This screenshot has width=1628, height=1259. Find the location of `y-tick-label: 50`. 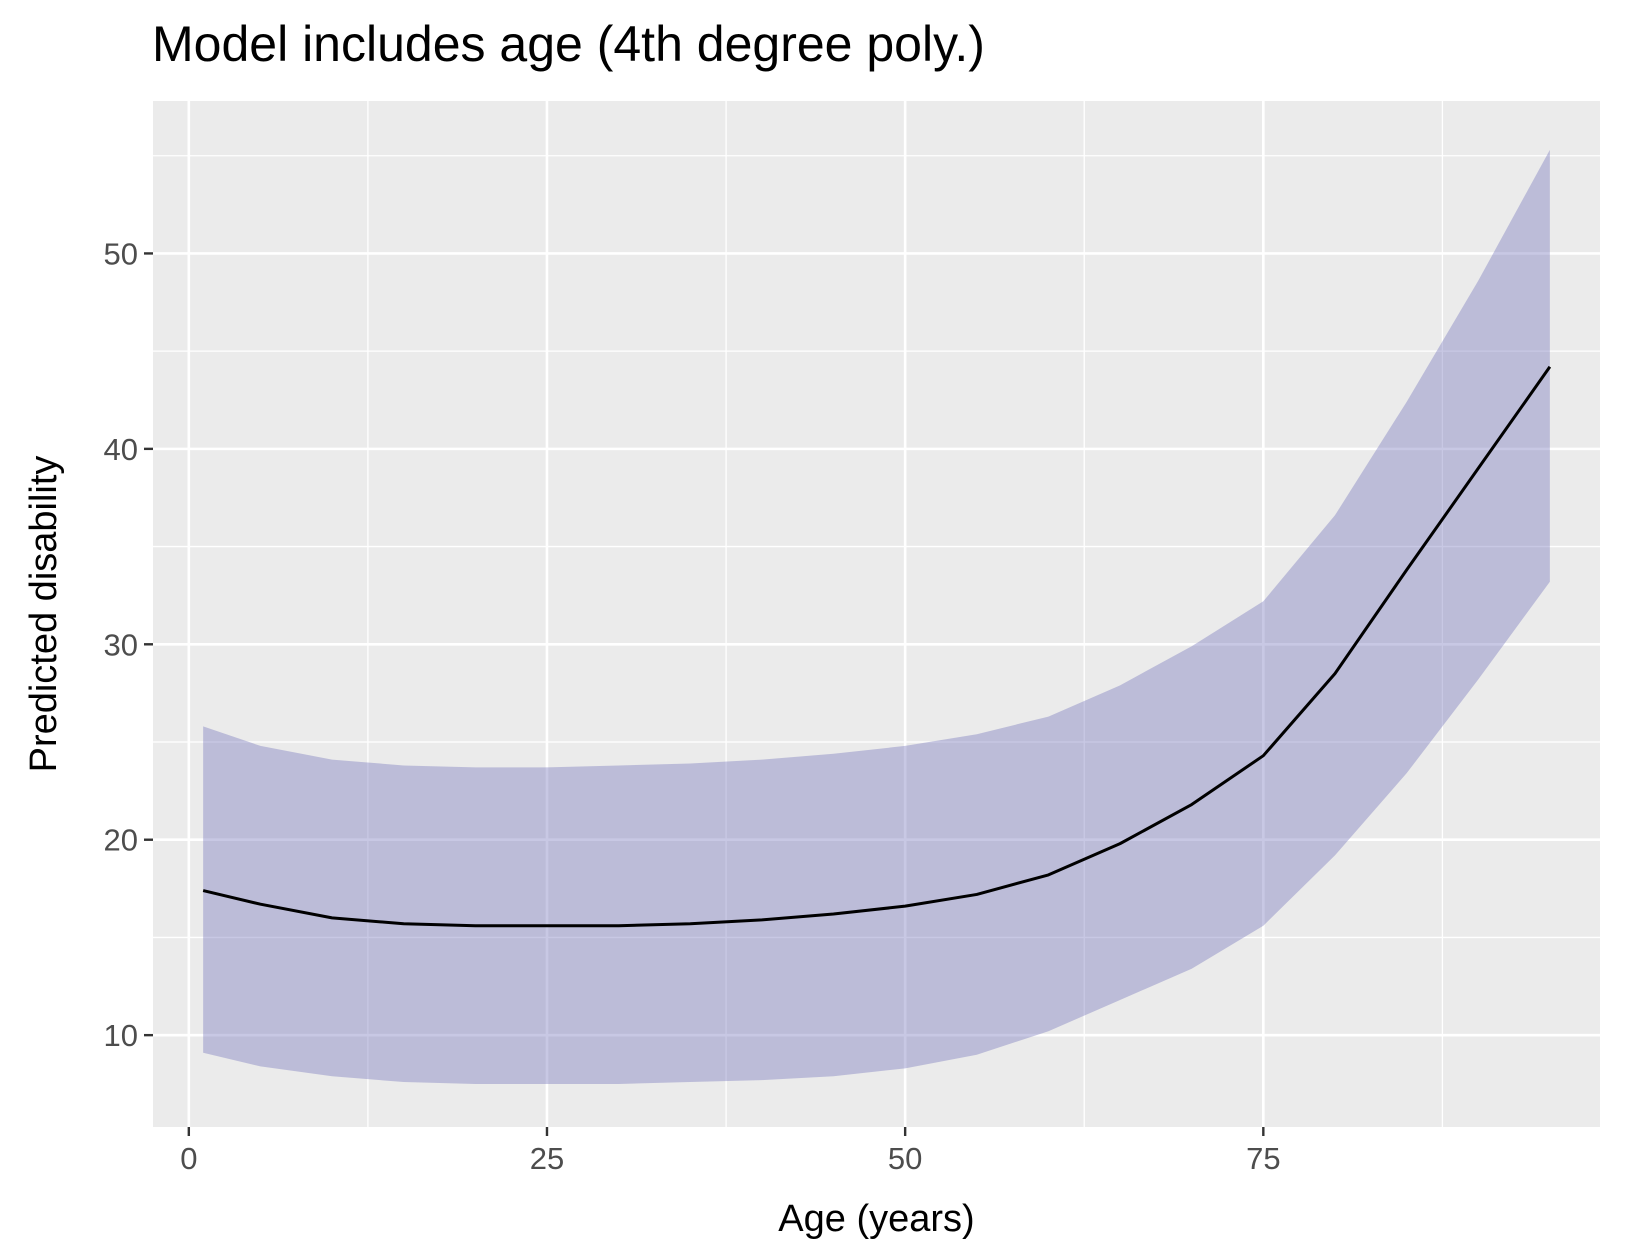

y-tick-label: 50 is located at coordinates (121, 253).